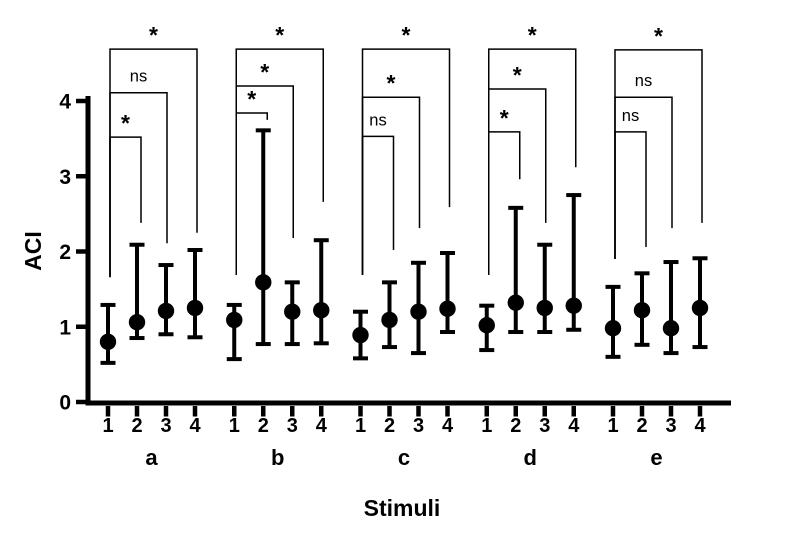 This screenshot has width=800, height=548. Describe the element at coordinates (404, 457) in the screenshot. I see `group-label: c` at that location.